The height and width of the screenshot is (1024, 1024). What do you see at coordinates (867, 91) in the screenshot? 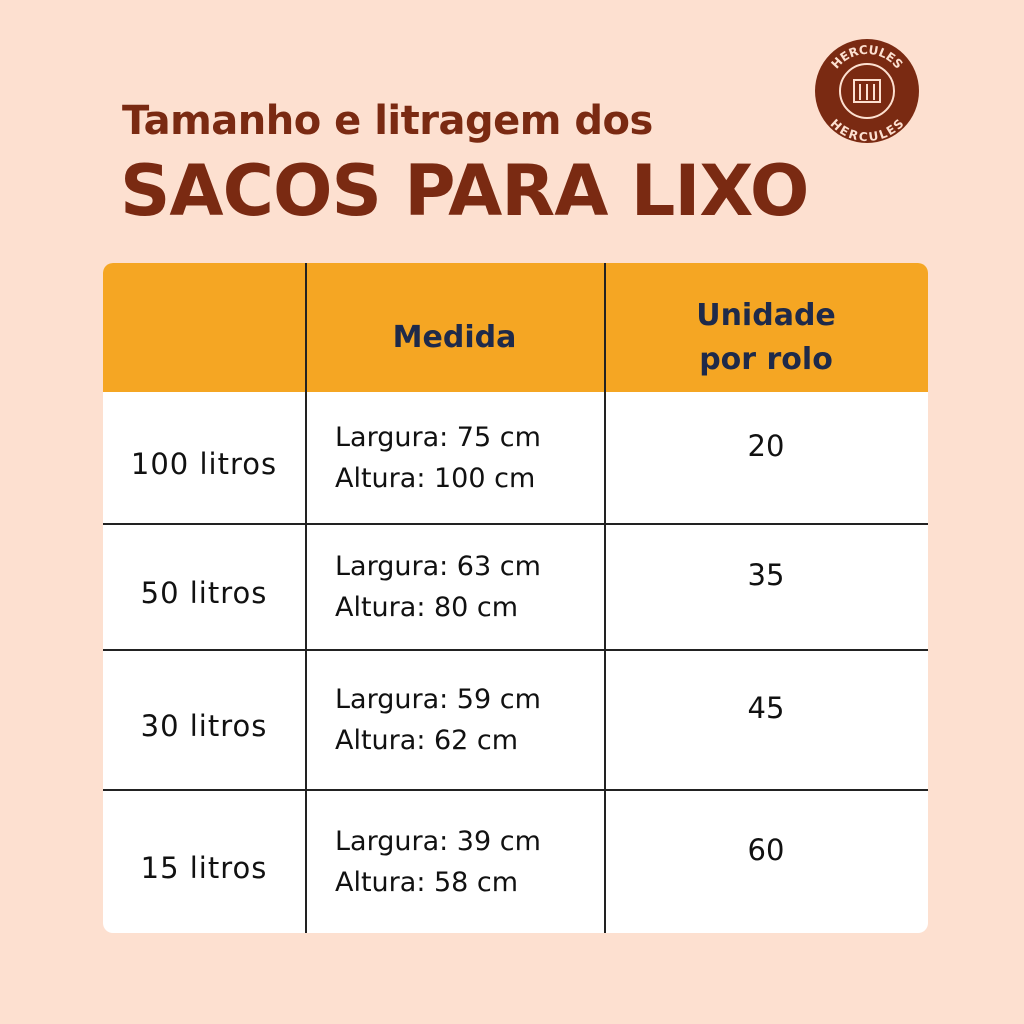
I see `logo: HERCULES HERCULES` at bounding box center [867, 91].